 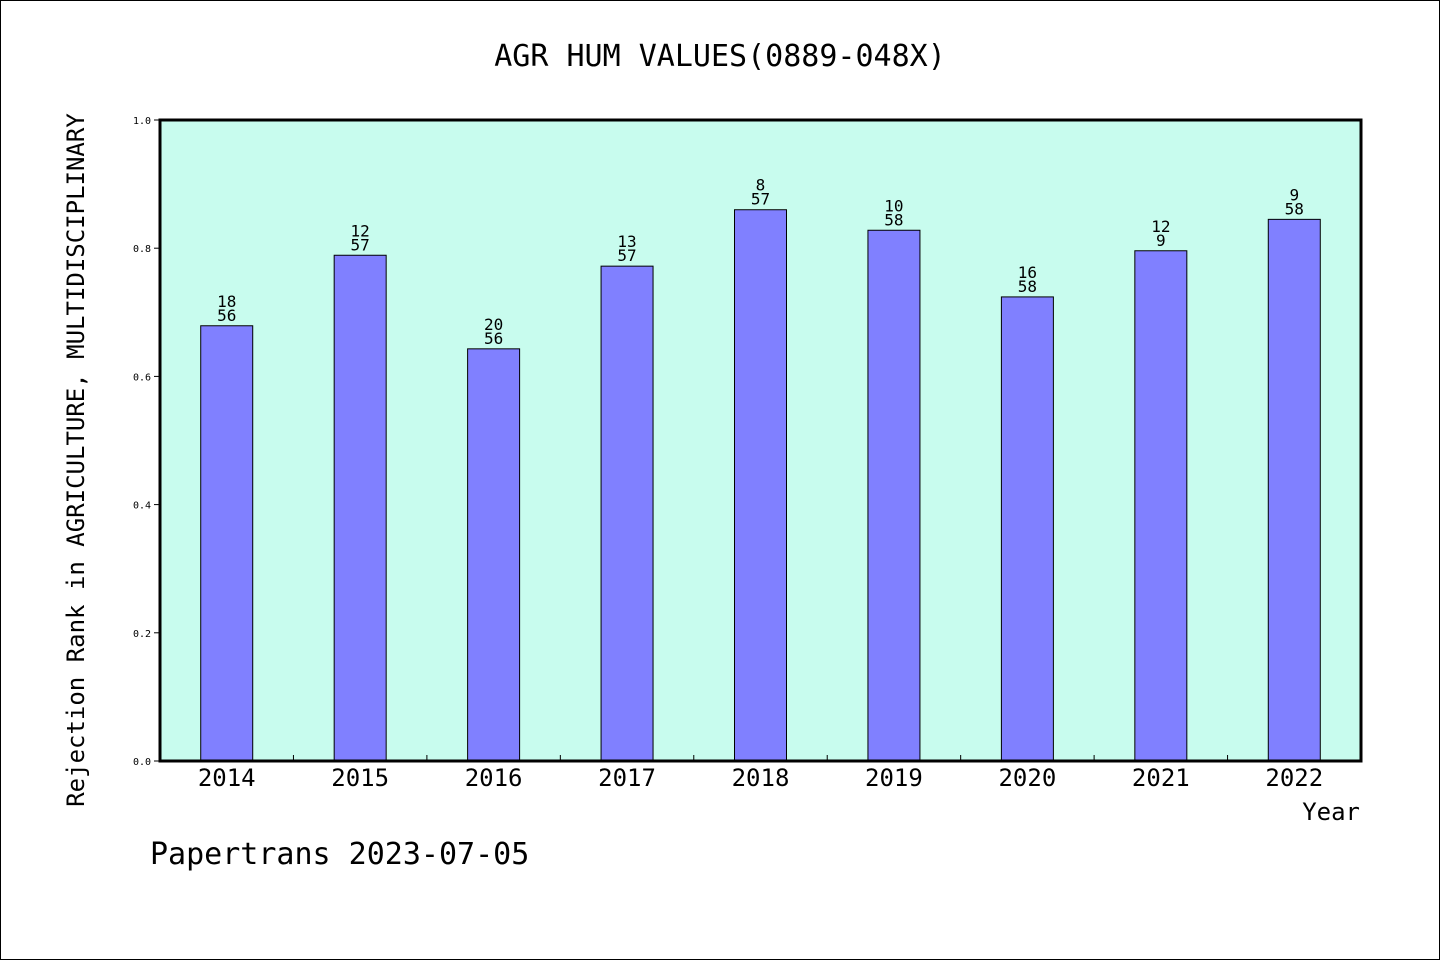 I want to click on y-tick-label: 0.6, so click(x=142, y=377).